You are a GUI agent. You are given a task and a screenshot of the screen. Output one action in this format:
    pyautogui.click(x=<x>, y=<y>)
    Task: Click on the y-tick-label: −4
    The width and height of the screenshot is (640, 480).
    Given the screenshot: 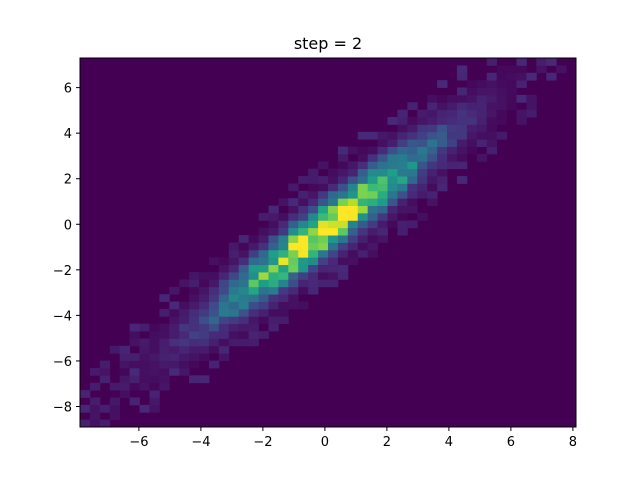 What is the action you would take?
    pyautogui.click(x=62, y=316)
    